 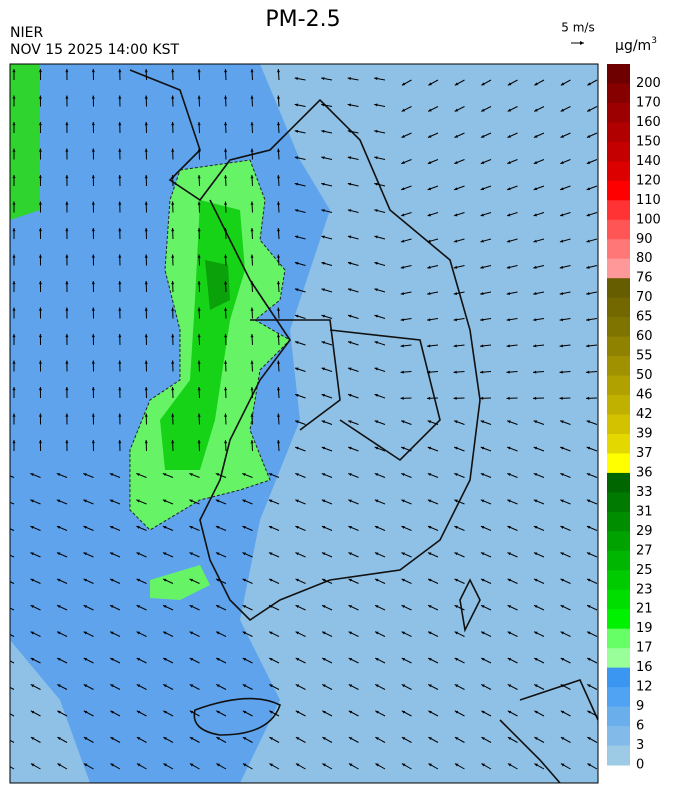 I want to click on colorbar-label: 140, so click(x=648, y=161).